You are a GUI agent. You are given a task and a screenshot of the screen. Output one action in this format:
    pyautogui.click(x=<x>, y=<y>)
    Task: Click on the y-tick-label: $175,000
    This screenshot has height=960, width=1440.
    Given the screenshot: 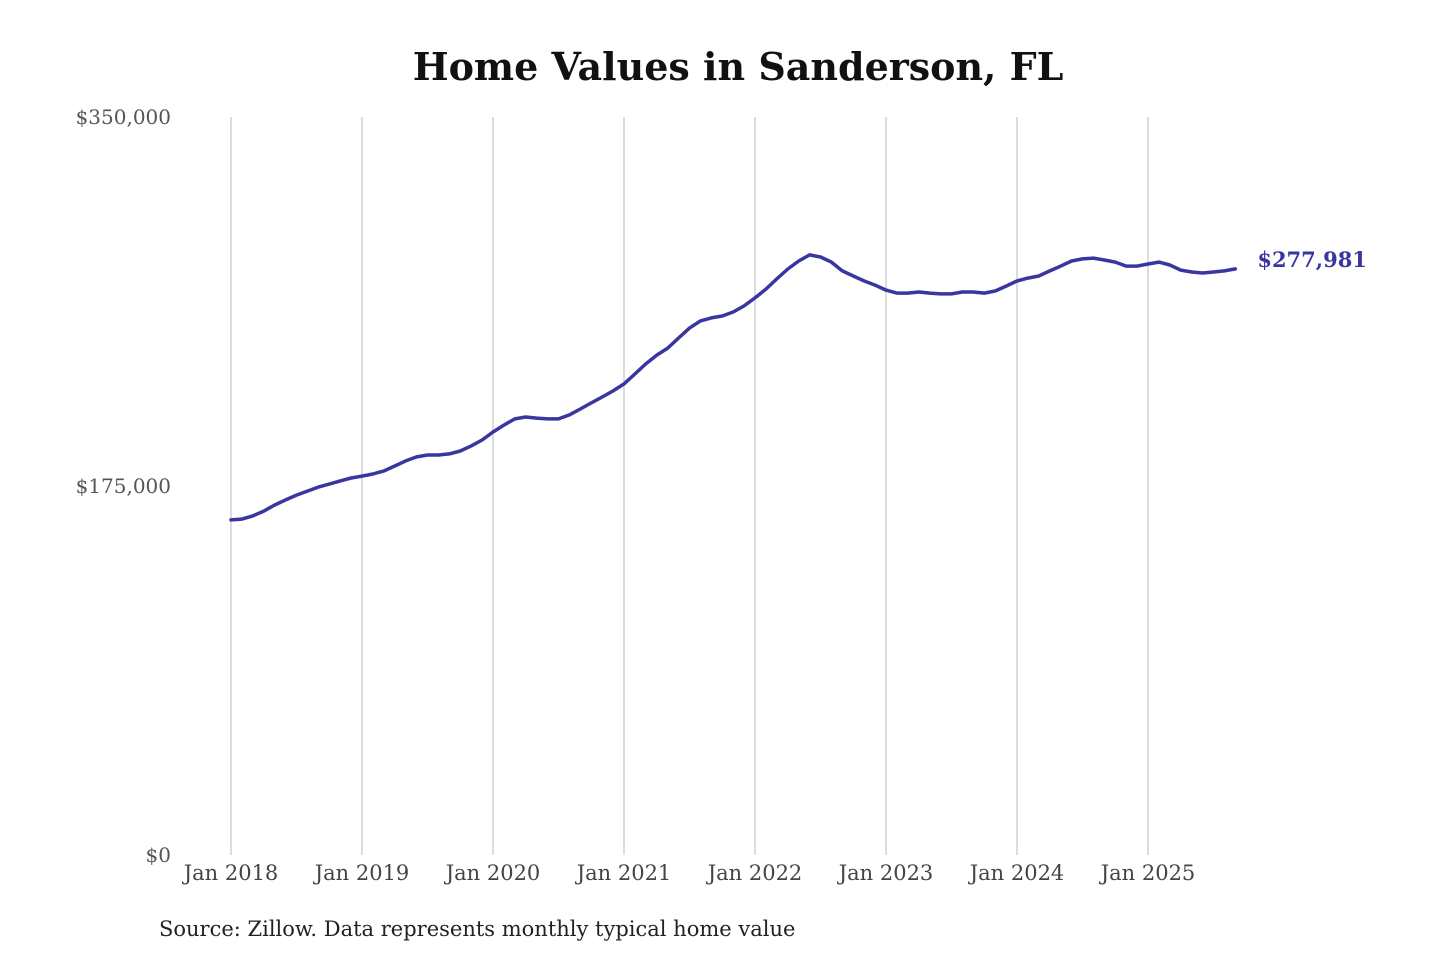 What is the action you would take?
    pyautogui.click(x=123, y=486)
    